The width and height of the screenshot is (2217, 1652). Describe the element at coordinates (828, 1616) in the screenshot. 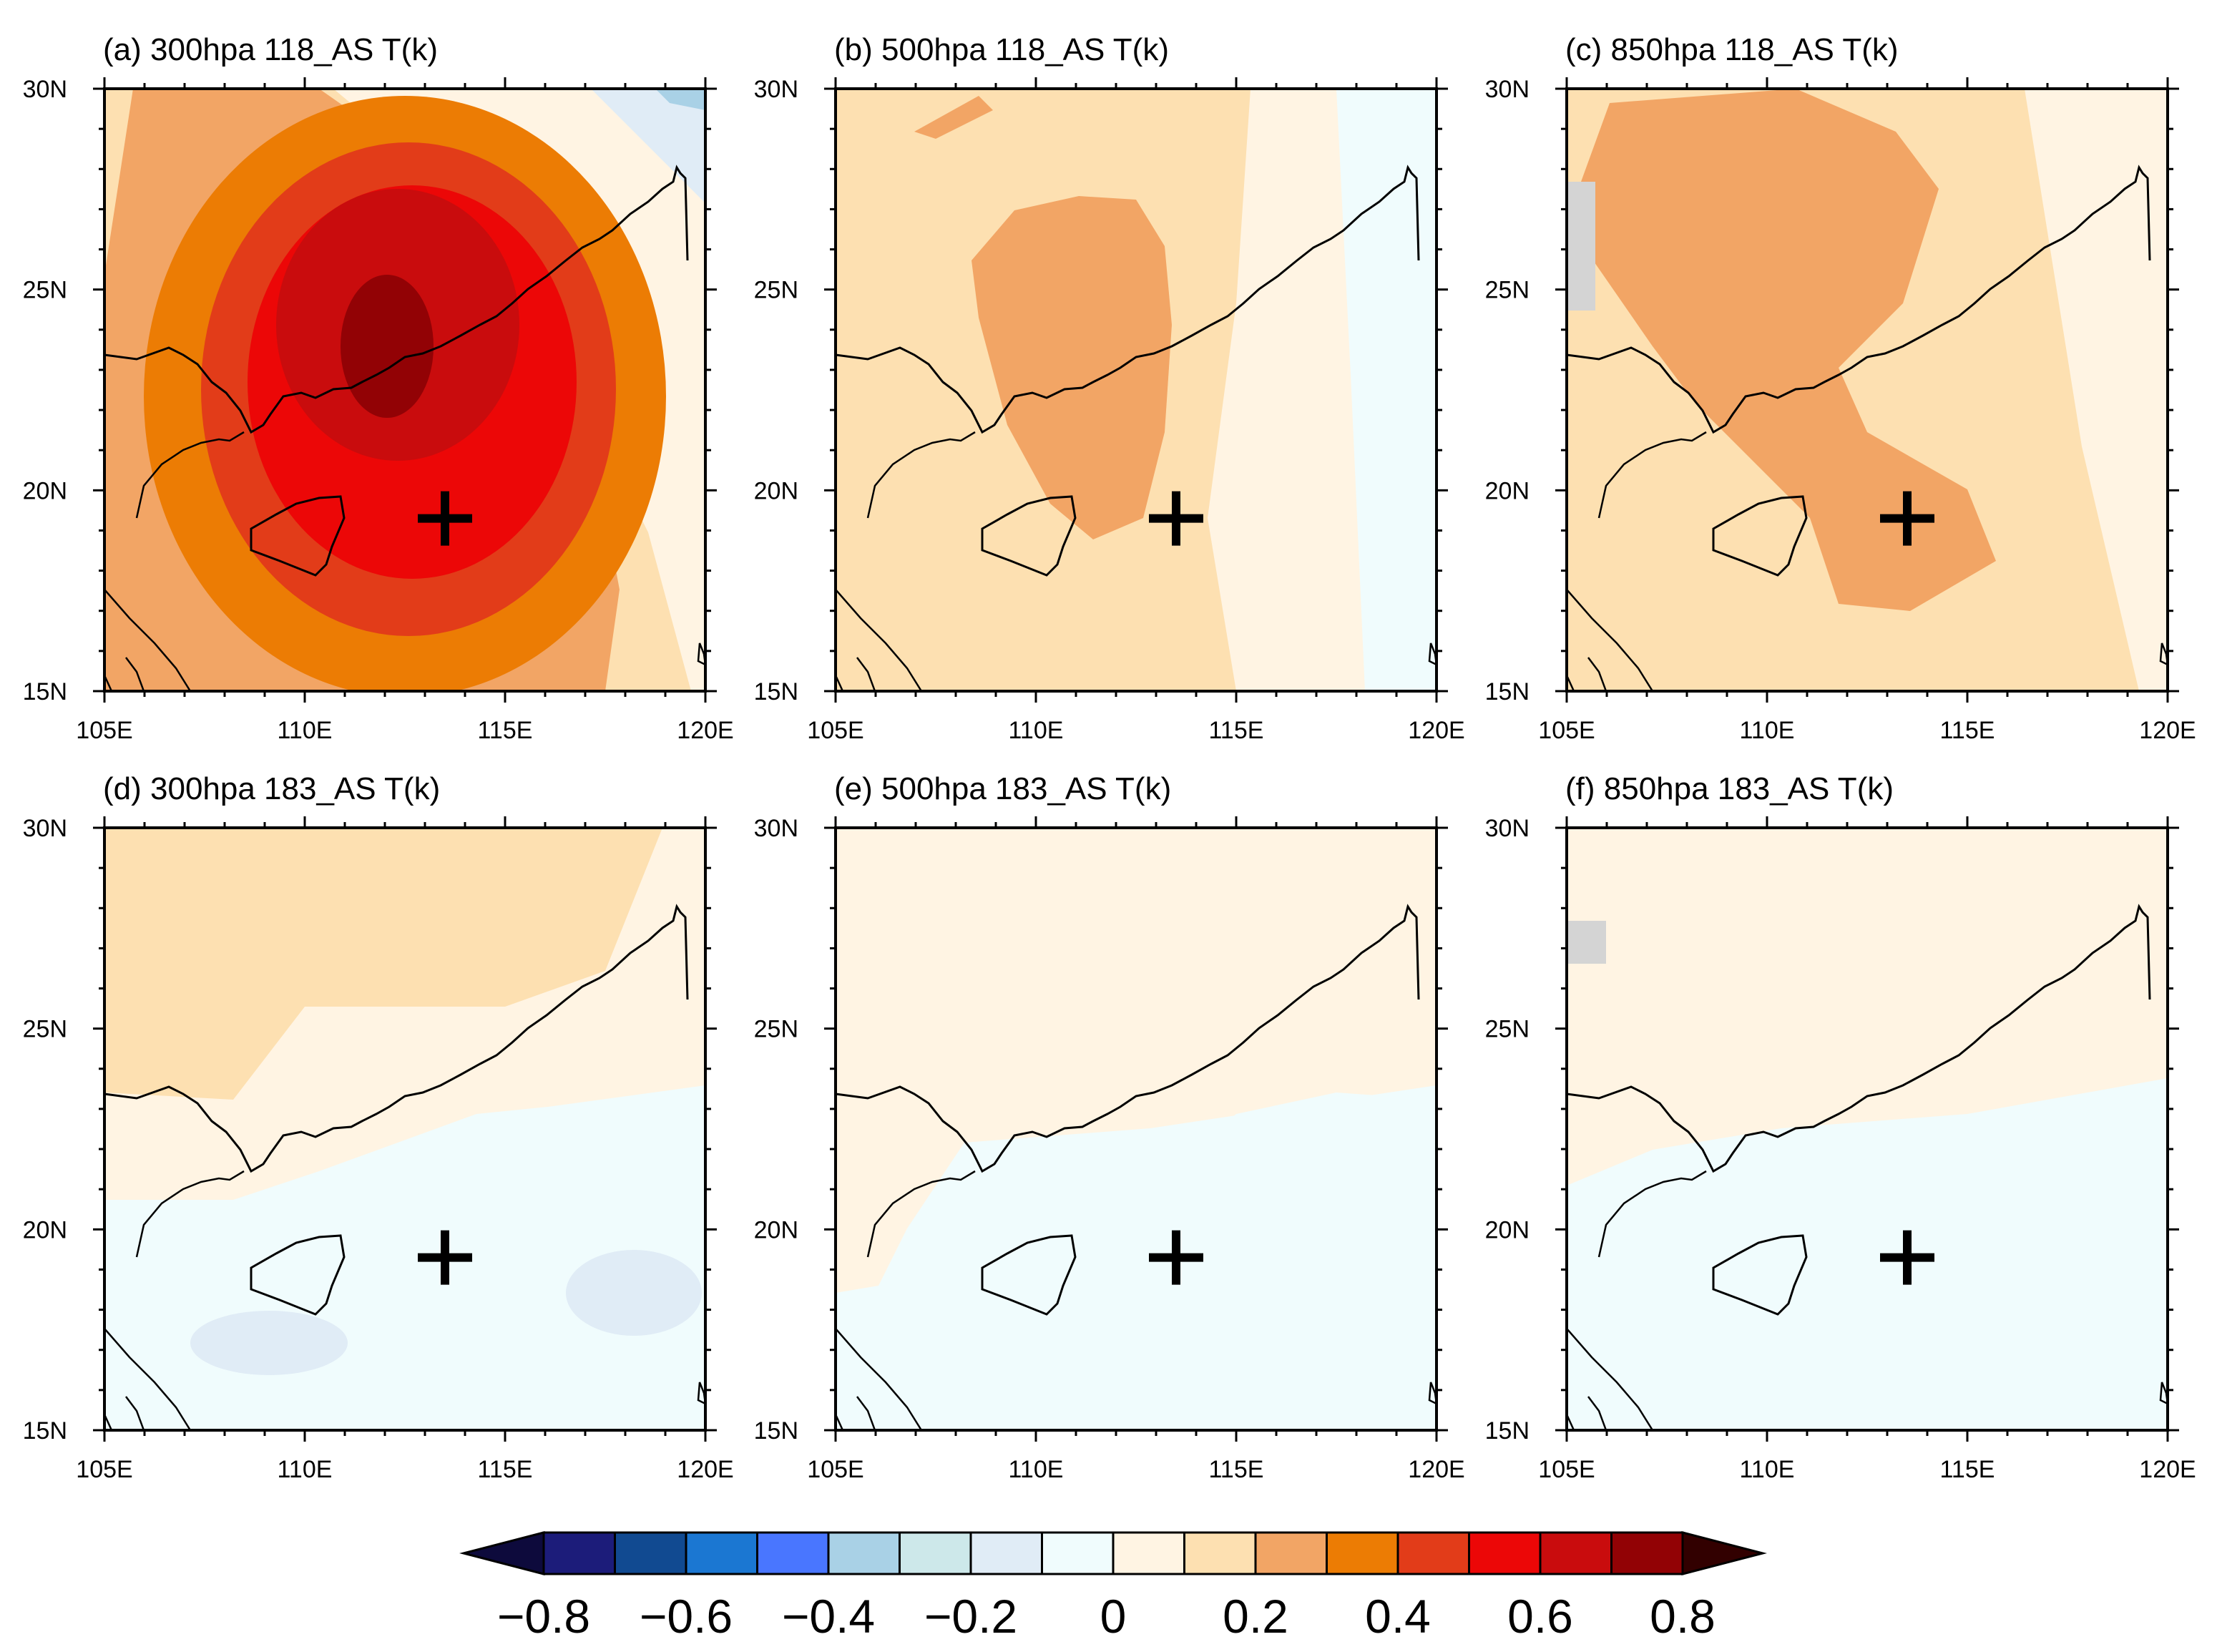

I see `colorbar-tick-label: −0.4` at that location.